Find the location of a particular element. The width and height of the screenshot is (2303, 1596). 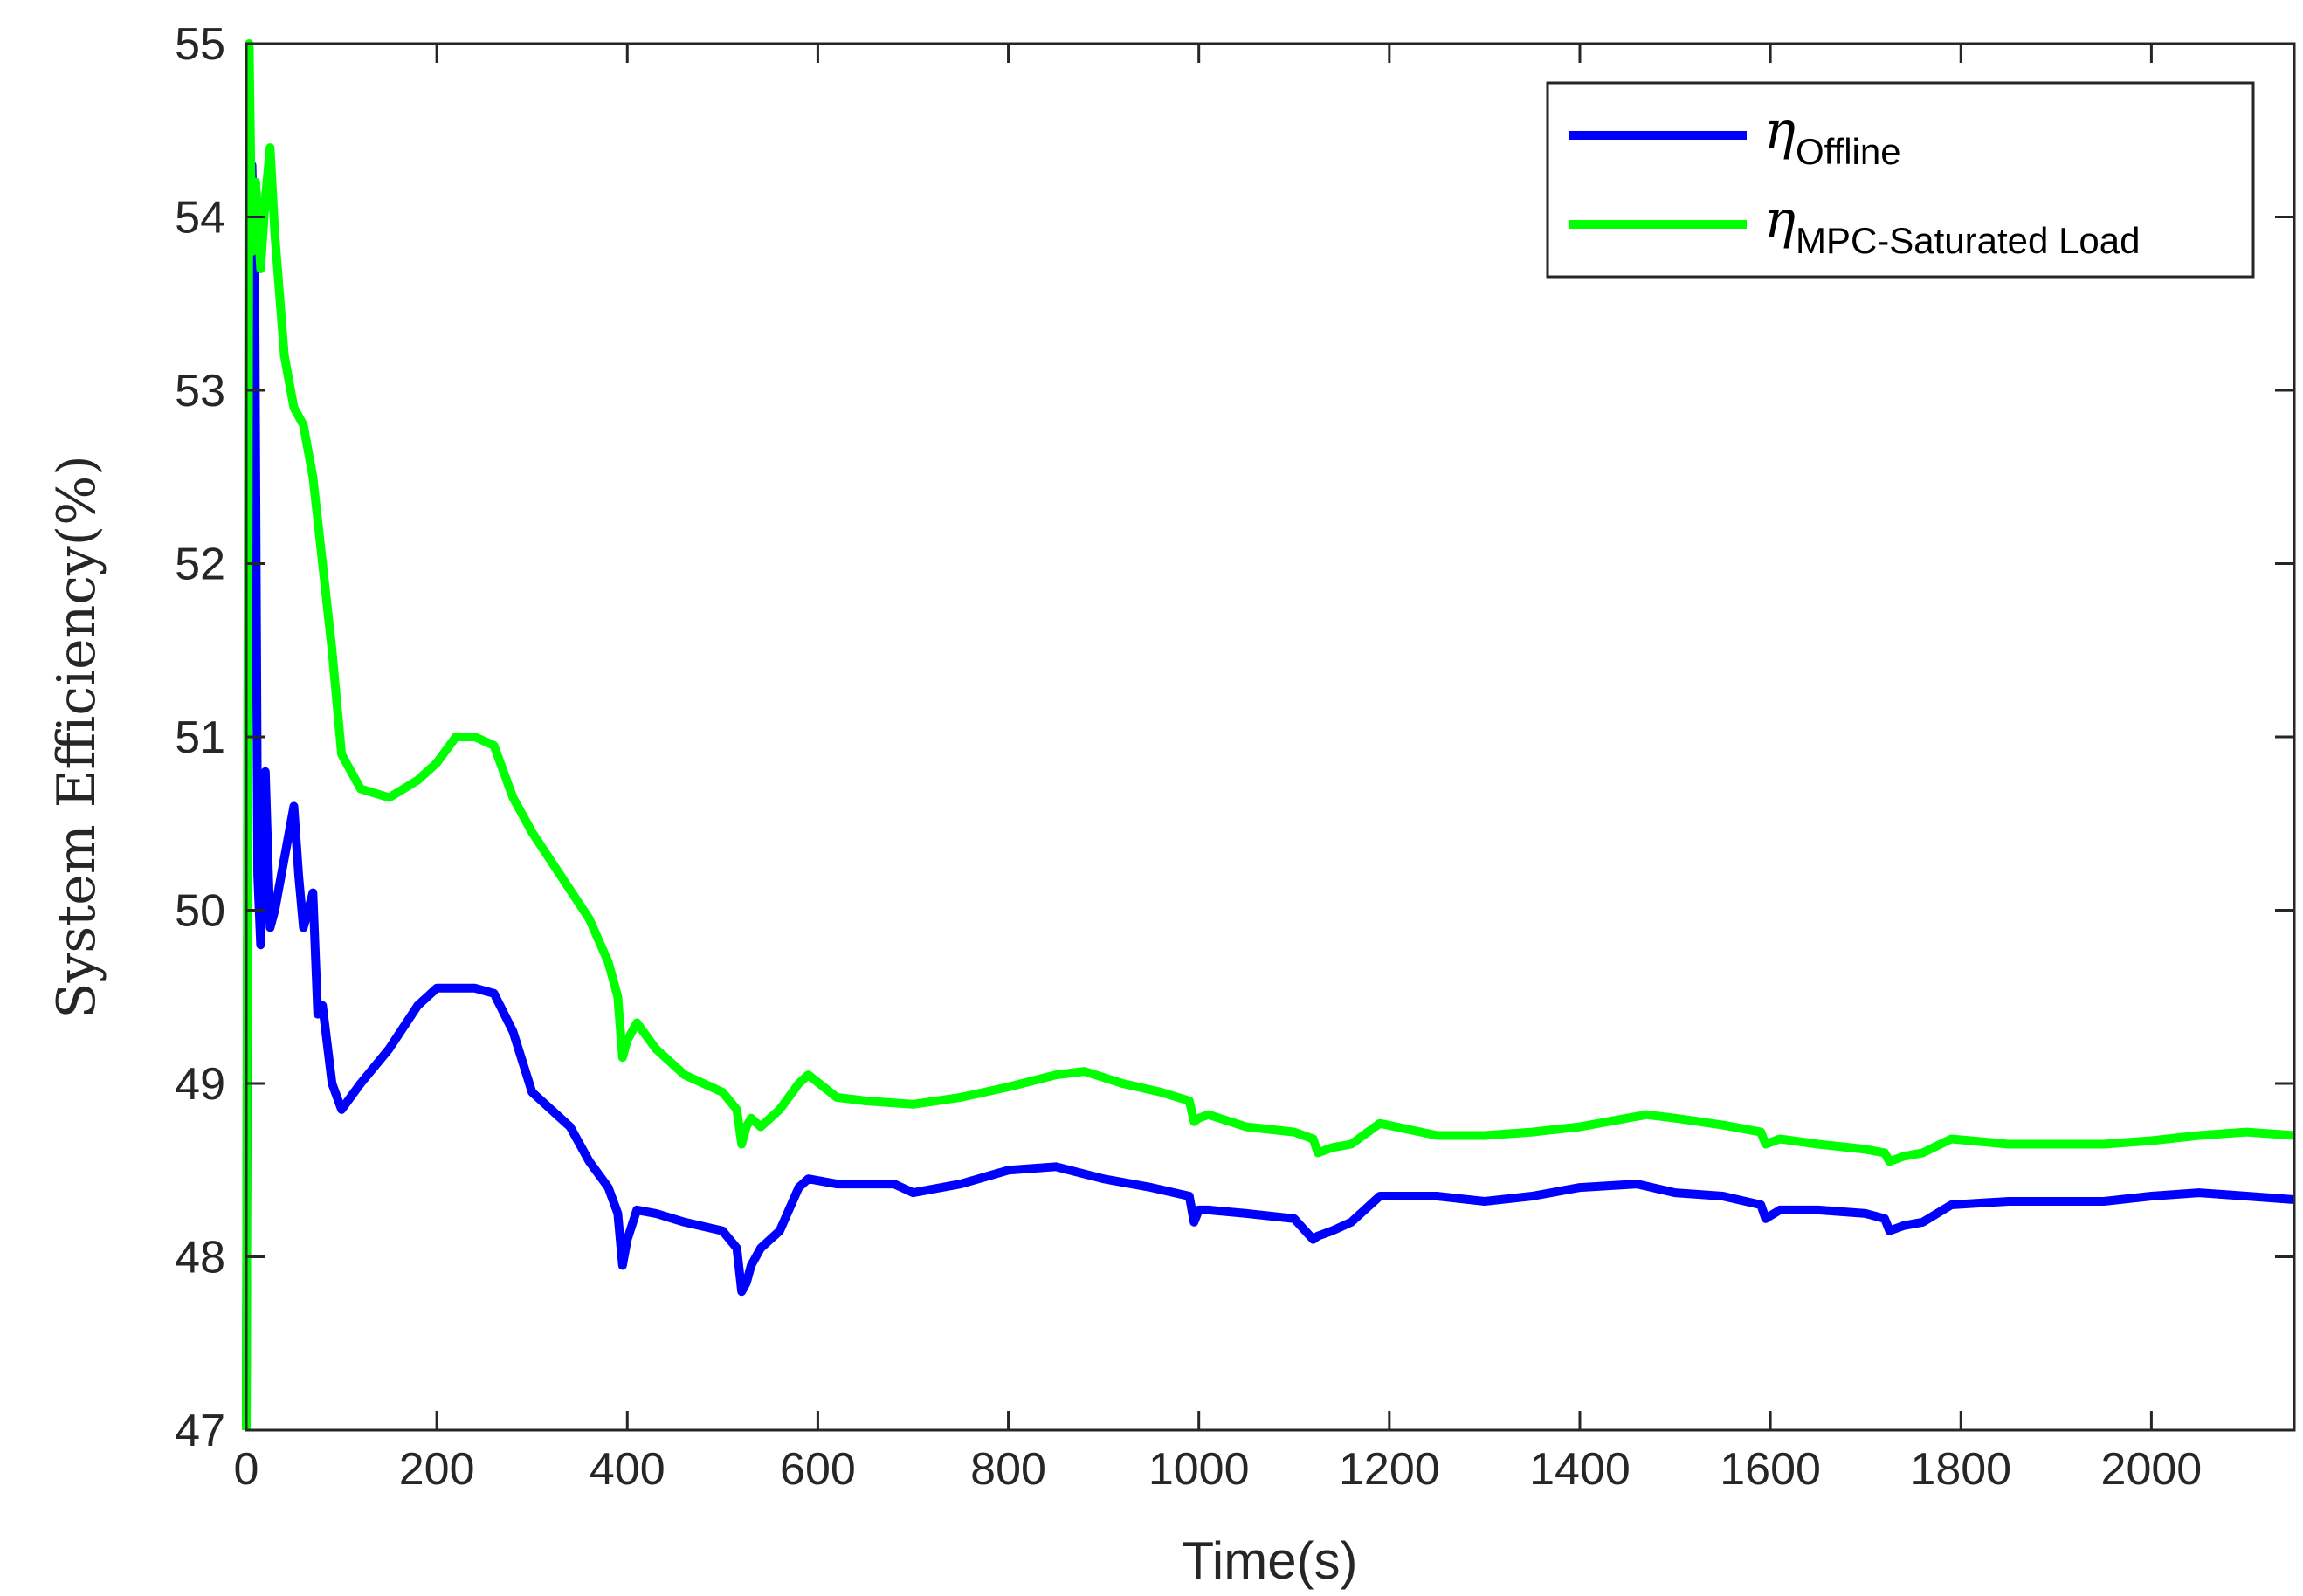

y-tick-label: 55 is located at coordinates (200, 44).